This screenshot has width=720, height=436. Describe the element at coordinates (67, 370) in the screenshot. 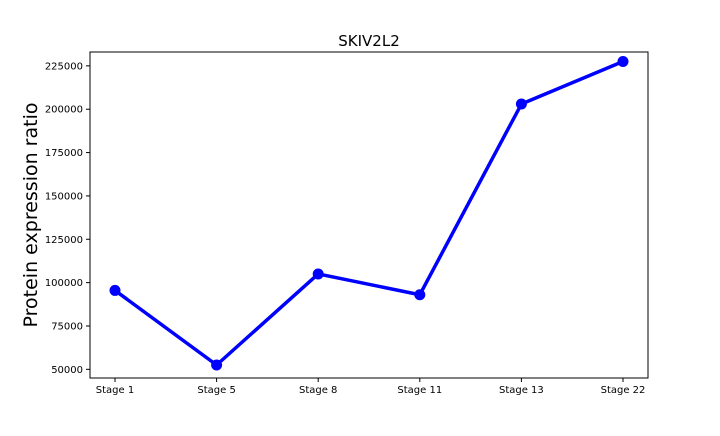

I see `y-tick-label: 50000` at that location.